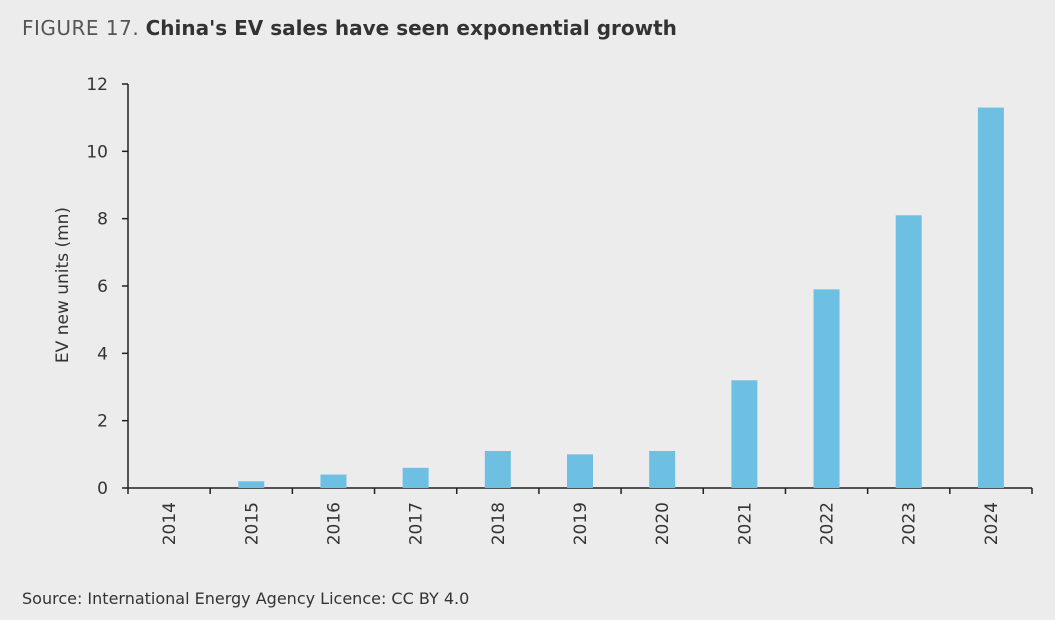  I want to click on x-tick-label: 2024, so click(992, 523).